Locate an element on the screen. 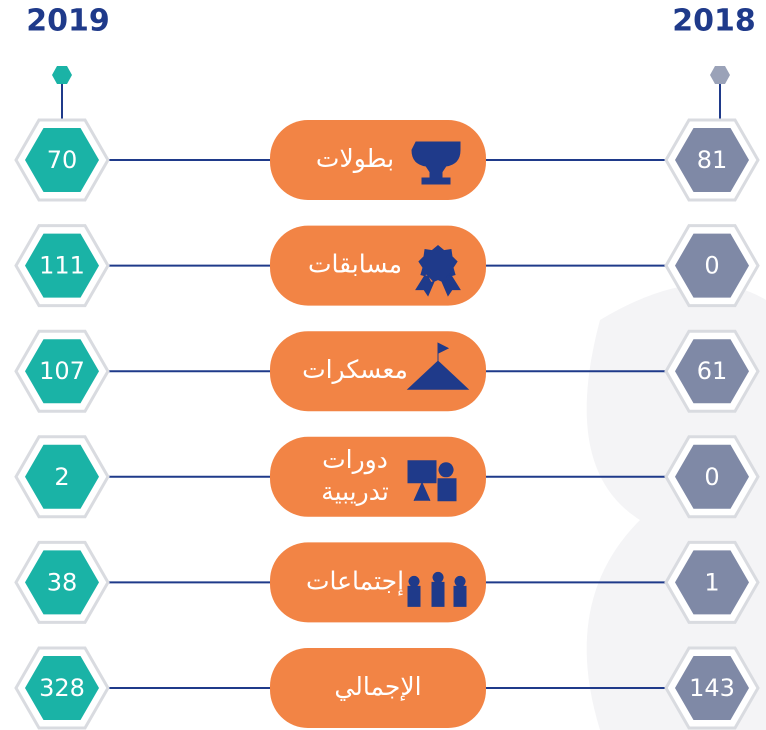 The height and width of the screenshot is (730, 766). value-2019: 70 is located at coordinates (62, 160).